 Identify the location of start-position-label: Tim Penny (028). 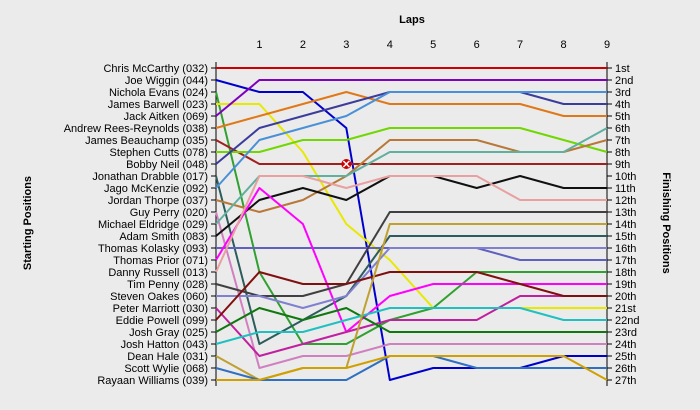
(167, 285).